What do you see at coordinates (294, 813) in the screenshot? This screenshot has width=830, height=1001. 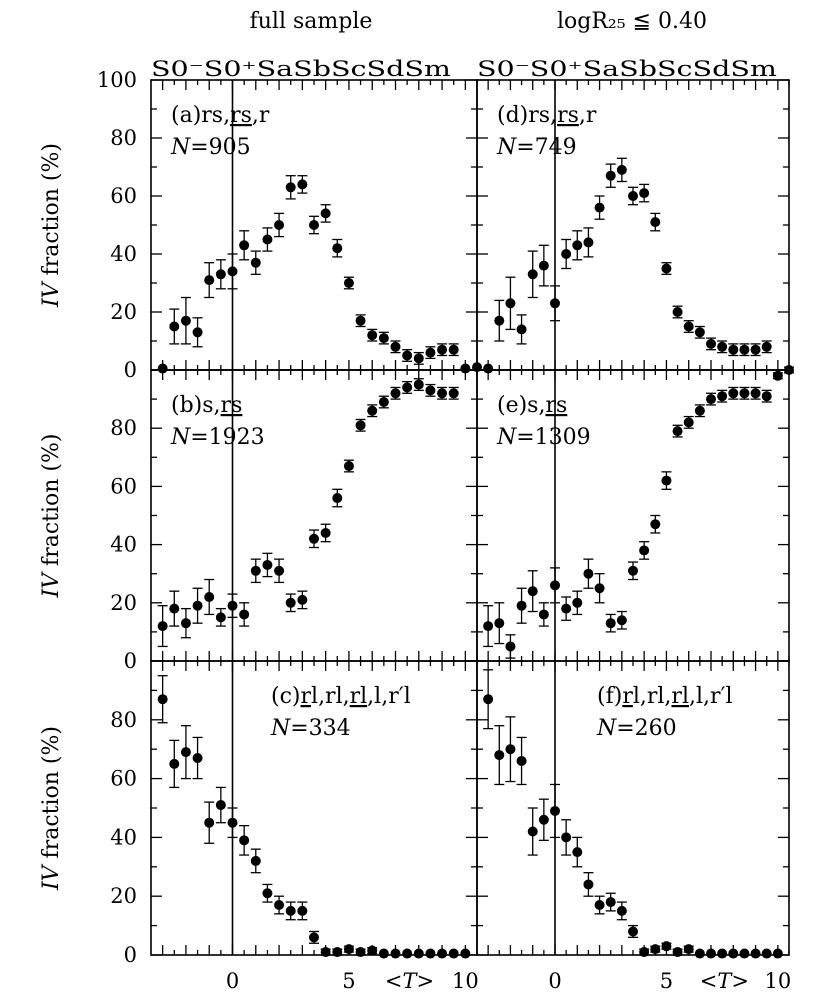 I see `panel-c: 0 20 40 60 80 (c)rl,rl,rl,l,r′l N=334` at bounding box center [294, 813].